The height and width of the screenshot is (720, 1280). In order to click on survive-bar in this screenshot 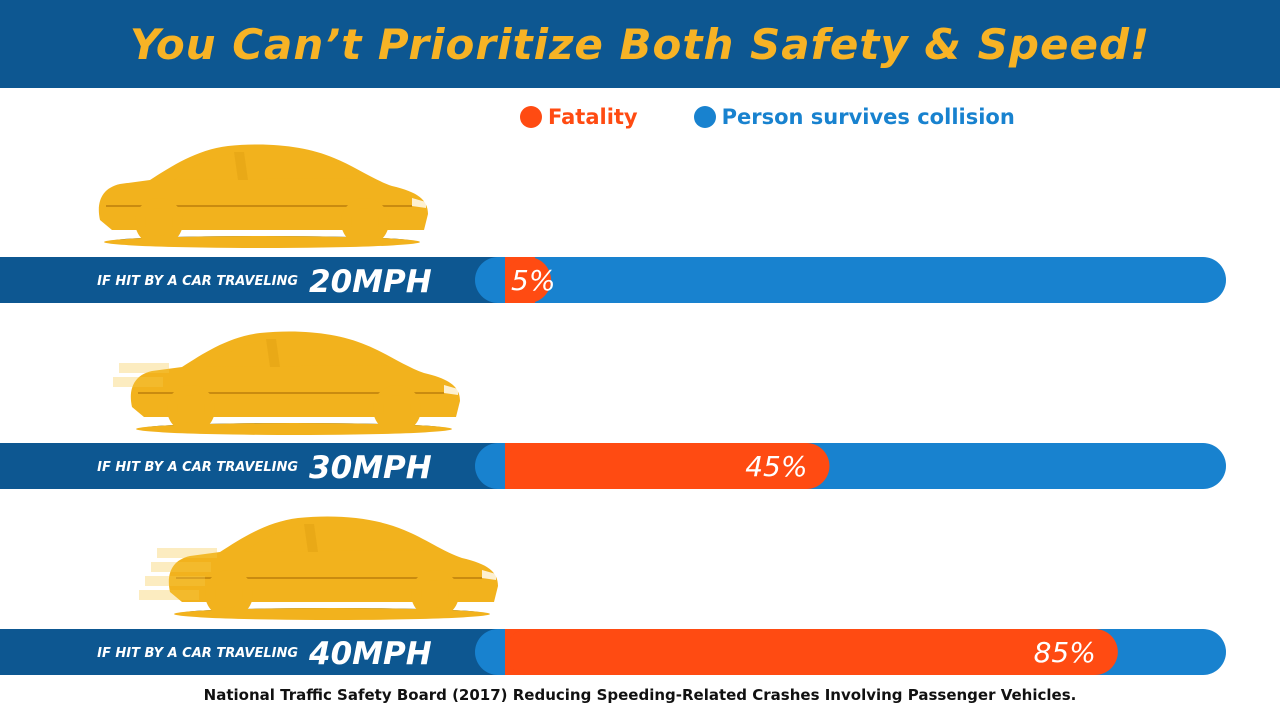, I will do `click(850, 280)`.